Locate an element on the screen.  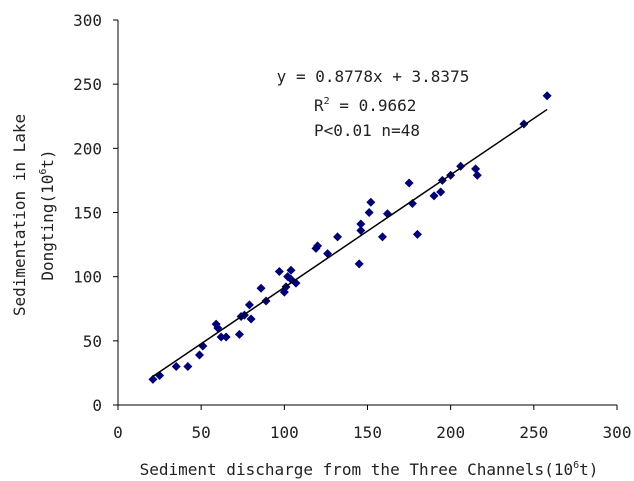
y-tick-label: 150 is located at coordinates (87, 213).